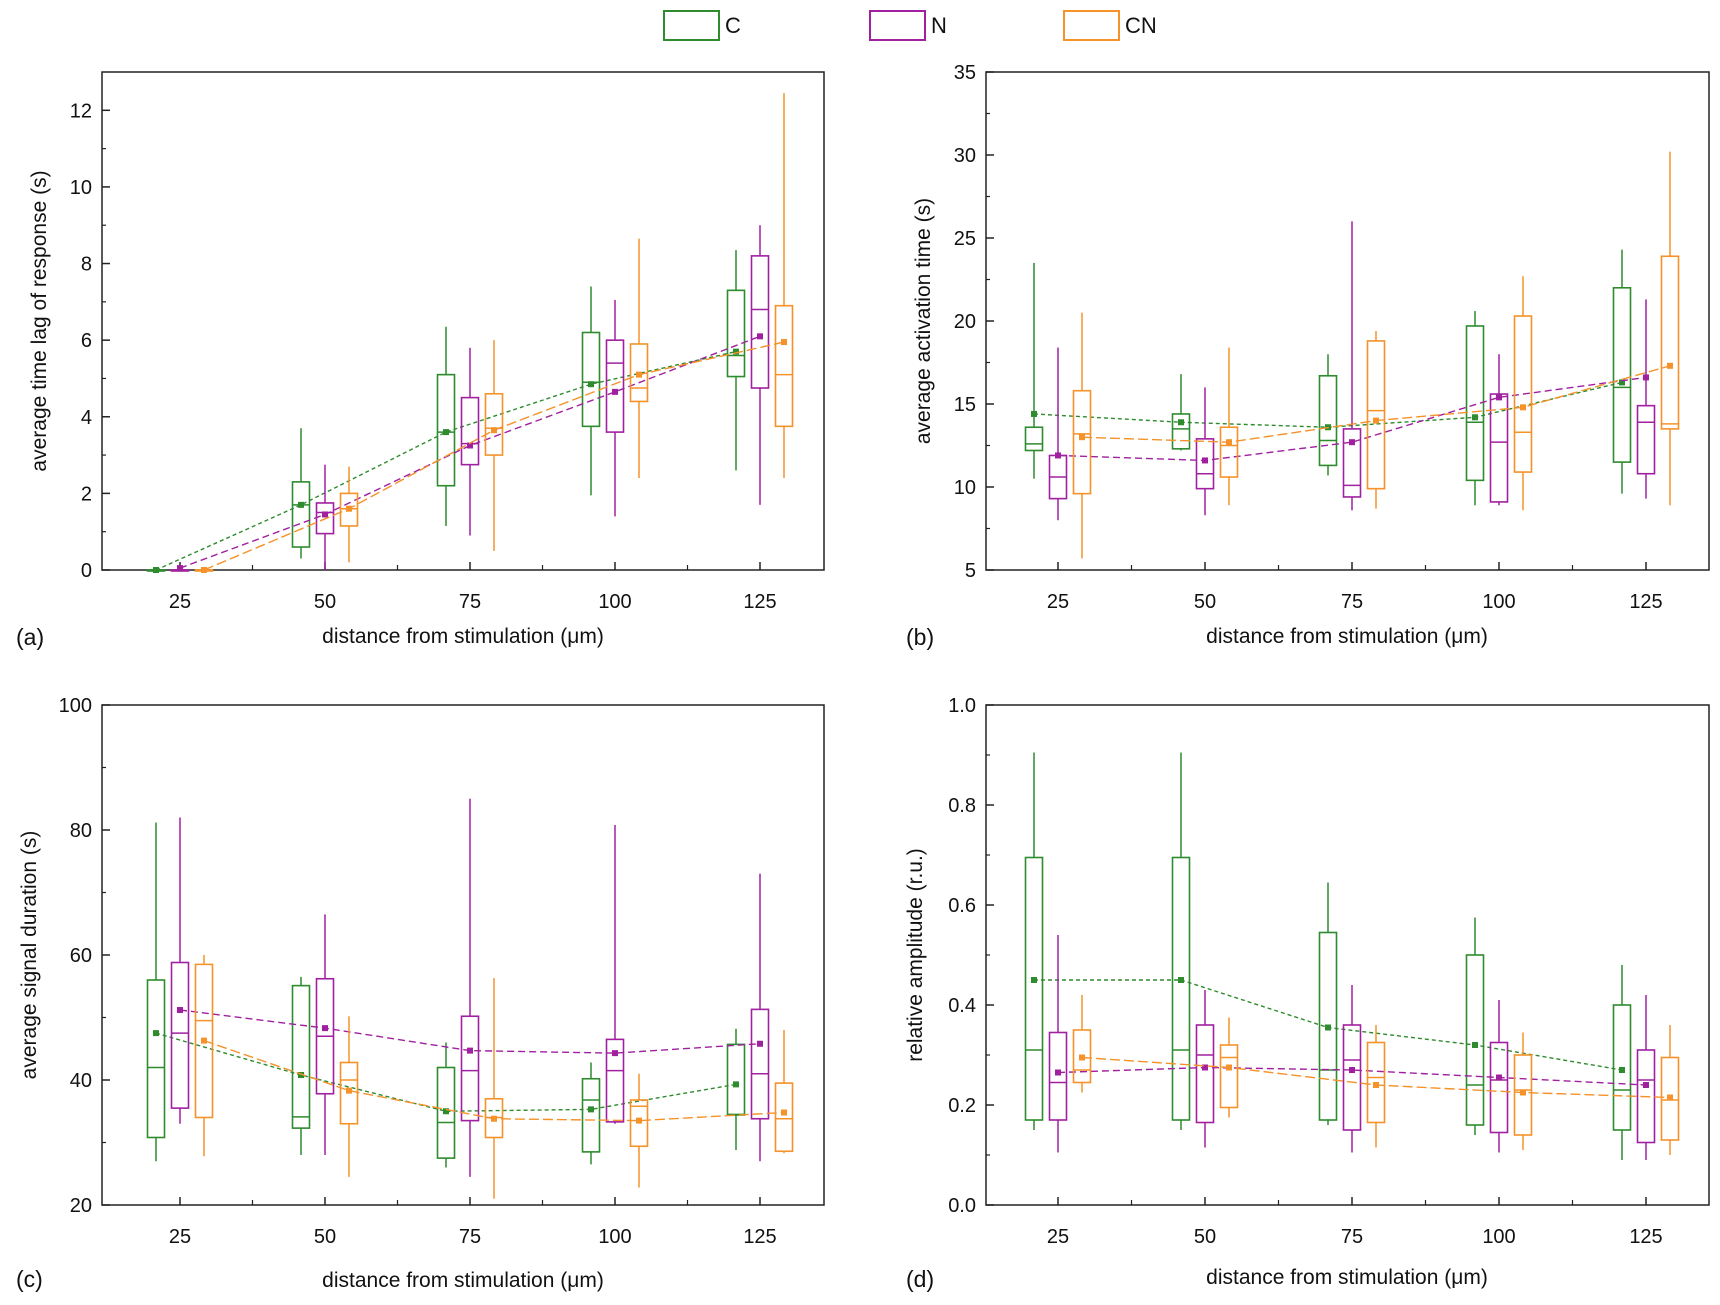 The height and width of the screenshot is (1305, 1720). What do you see at coordinates (86, 571) in the screenshot?
I see `y-tick-label: 0` at bounding box center [86, 571].